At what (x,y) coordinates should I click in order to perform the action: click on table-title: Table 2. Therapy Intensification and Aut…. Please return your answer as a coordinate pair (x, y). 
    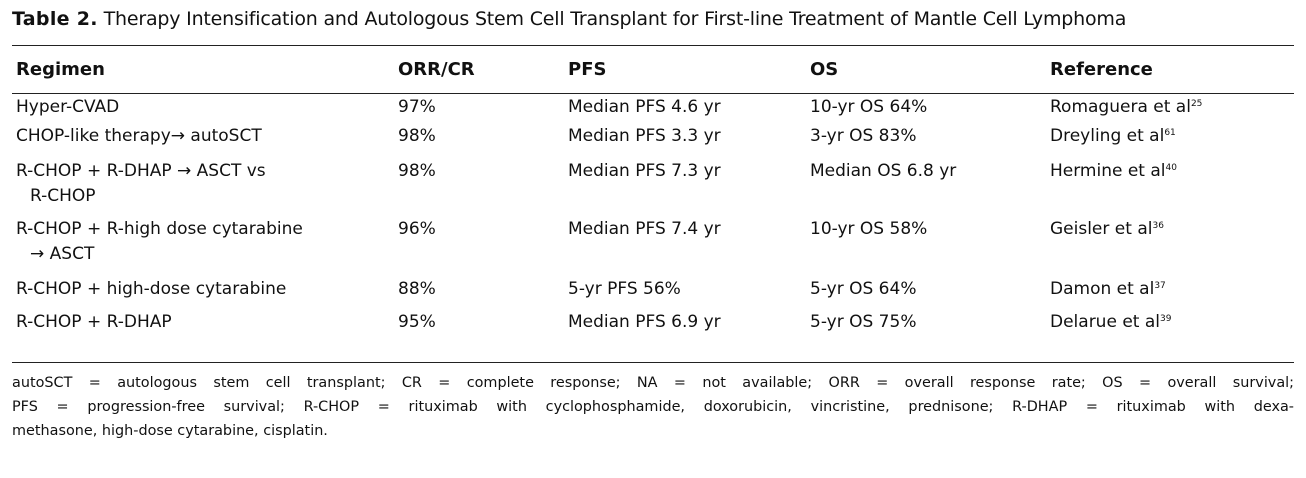
    Looking at the image, I should click on (653, 19).